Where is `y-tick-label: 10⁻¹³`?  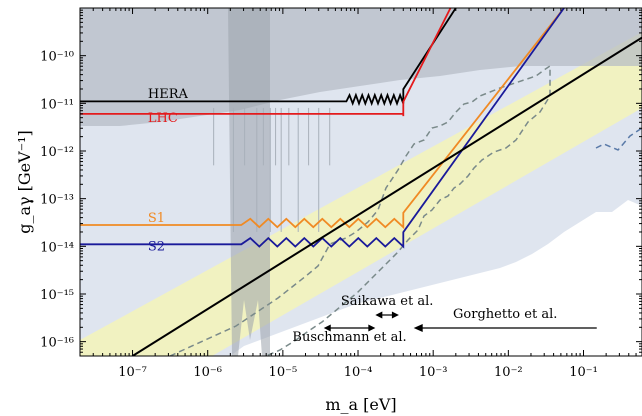
y-tick-label: 10⁻¹³ is located at coordinates (57, 200).